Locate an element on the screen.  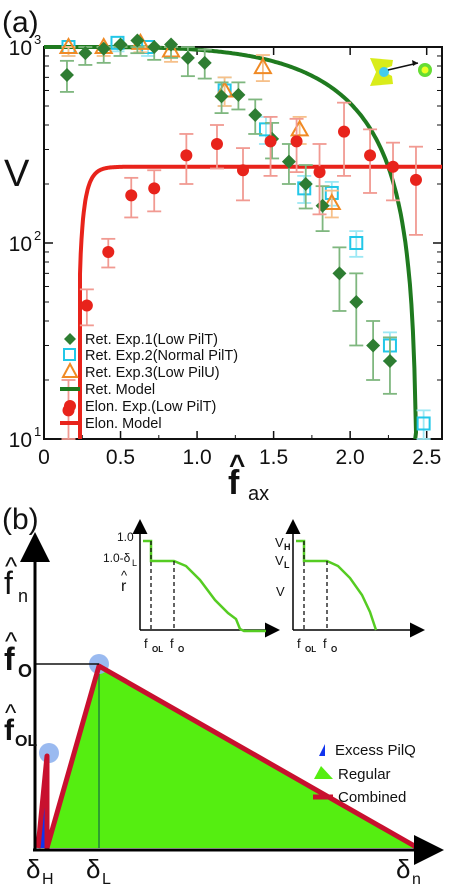
inset2-x-f0-sub: O is located at coordinates (334, 649).